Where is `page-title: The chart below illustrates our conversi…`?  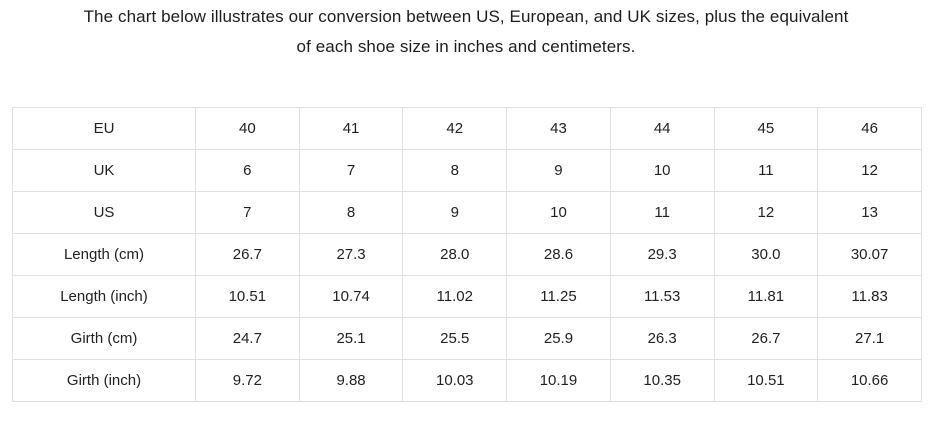
page-title: The chart below illustrates our conversi… is located at coordinates (466, 31).